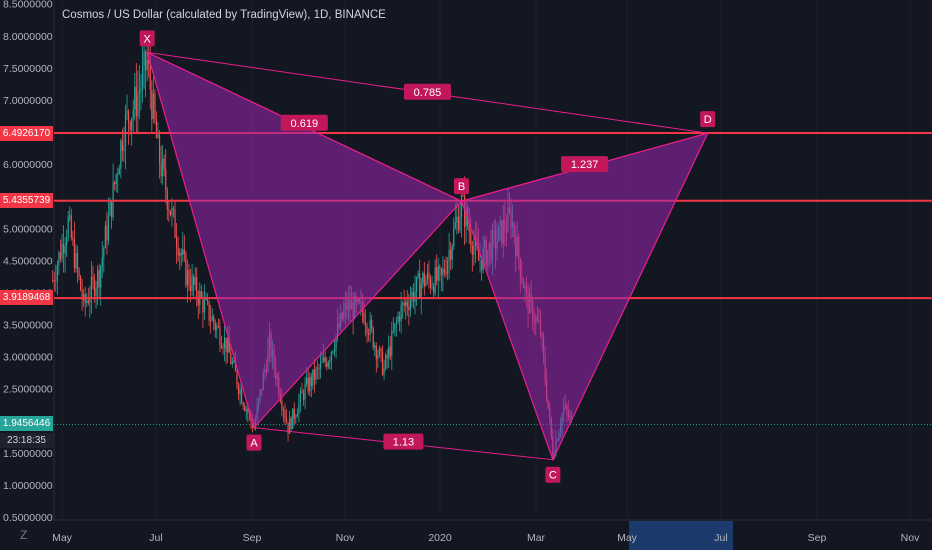 Image resolution: width=932 pixels, height=550 pixels. I want to click on time-axis: May Jul Sep Nov 2020 Mar May Jul Sep Nov, so click(492, 534).